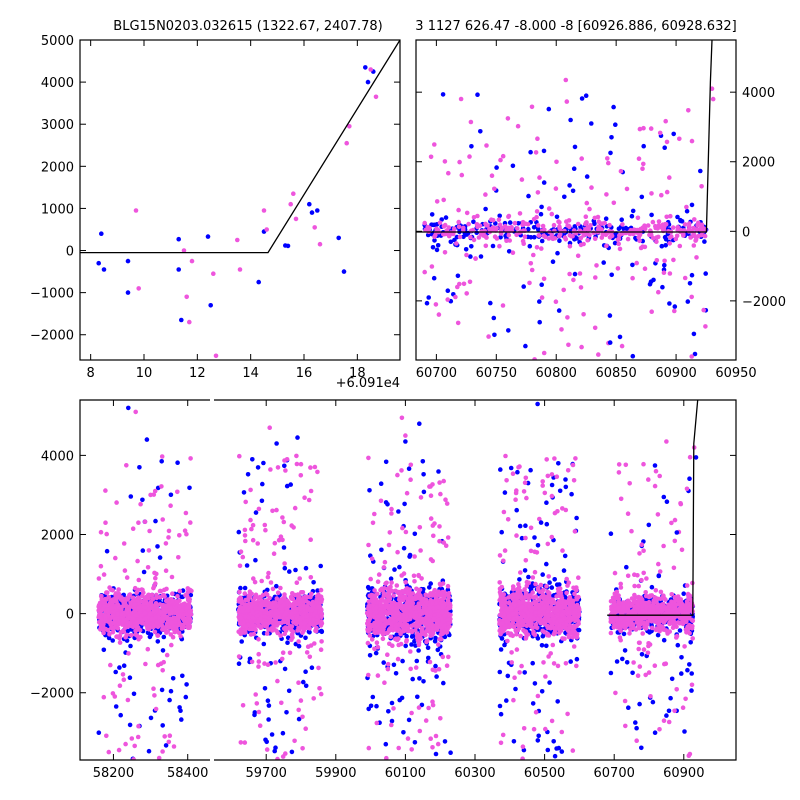  I want to click on x-axis-tick-label: 60750, so click(496, 373).